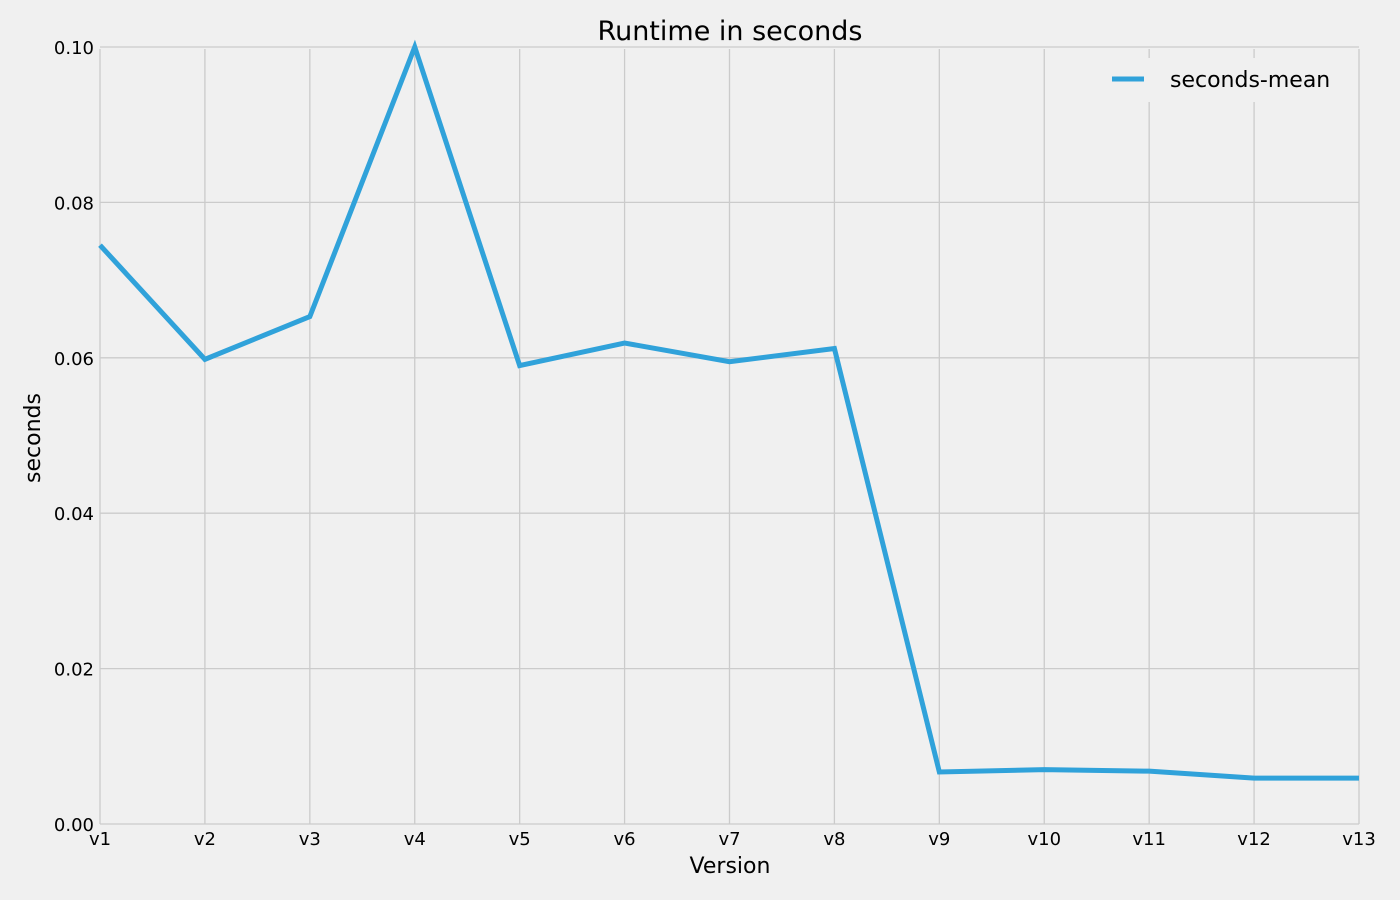 The width and height of the screenshot is (1400, 900). Describe the element at coordinates (100, 839) in the screenshot. I see `x-tick-label: v1` at that location.